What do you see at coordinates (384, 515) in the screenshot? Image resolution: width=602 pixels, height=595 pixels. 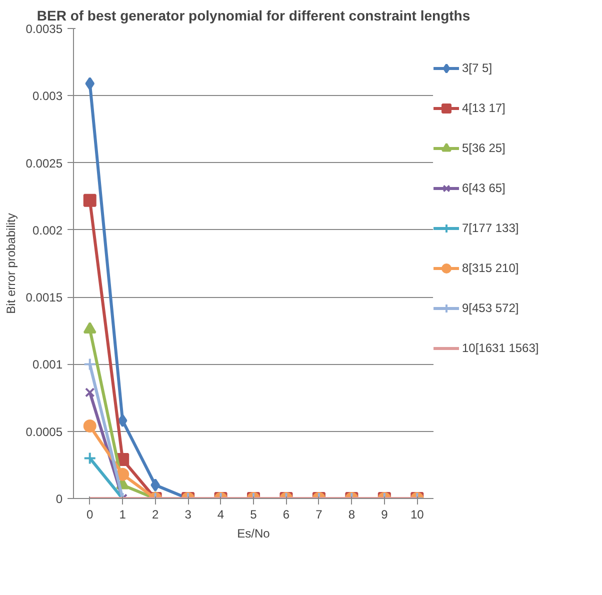 I see `x-tick-label: 9` at bounding box center [384, 515].